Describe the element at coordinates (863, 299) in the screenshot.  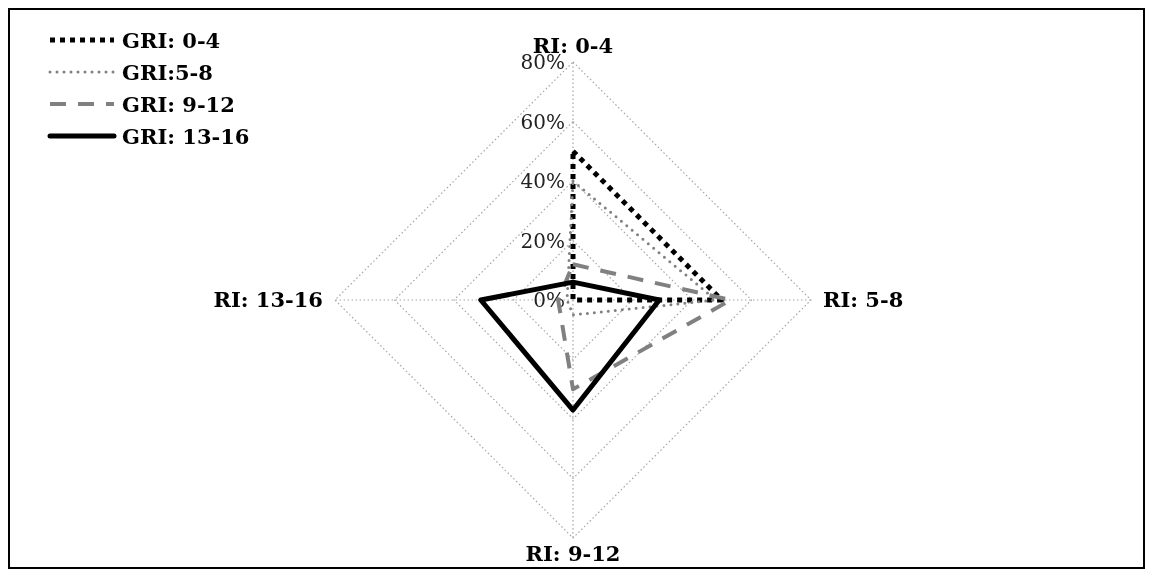
I see `spoke-label: RI: 5-8` at that location.